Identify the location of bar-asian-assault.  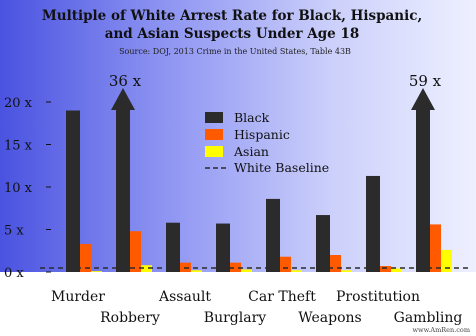
(196, 271).